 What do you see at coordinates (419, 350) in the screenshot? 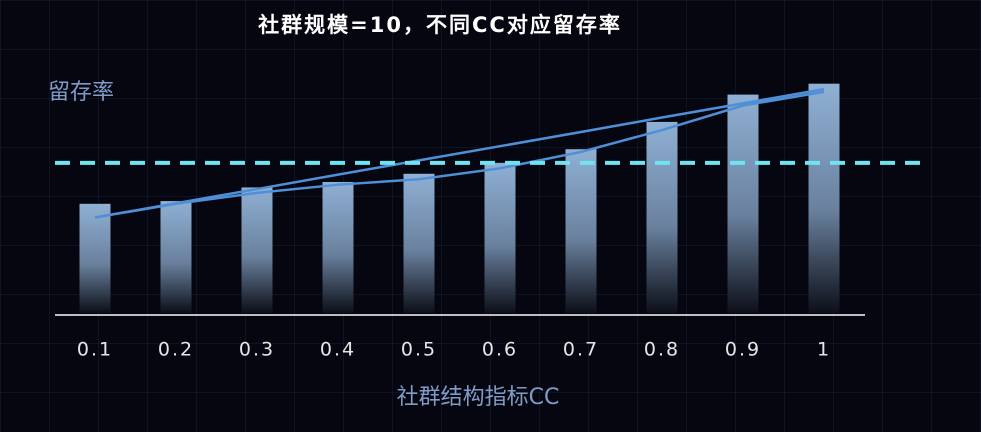
I see `x-tick-label: 0.5` at bounding box center [419, 350].